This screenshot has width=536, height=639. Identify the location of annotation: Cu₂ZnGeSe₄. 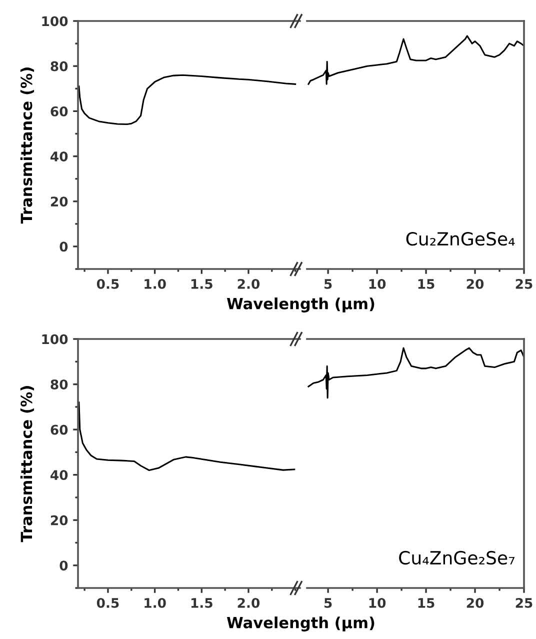
(460, 239).